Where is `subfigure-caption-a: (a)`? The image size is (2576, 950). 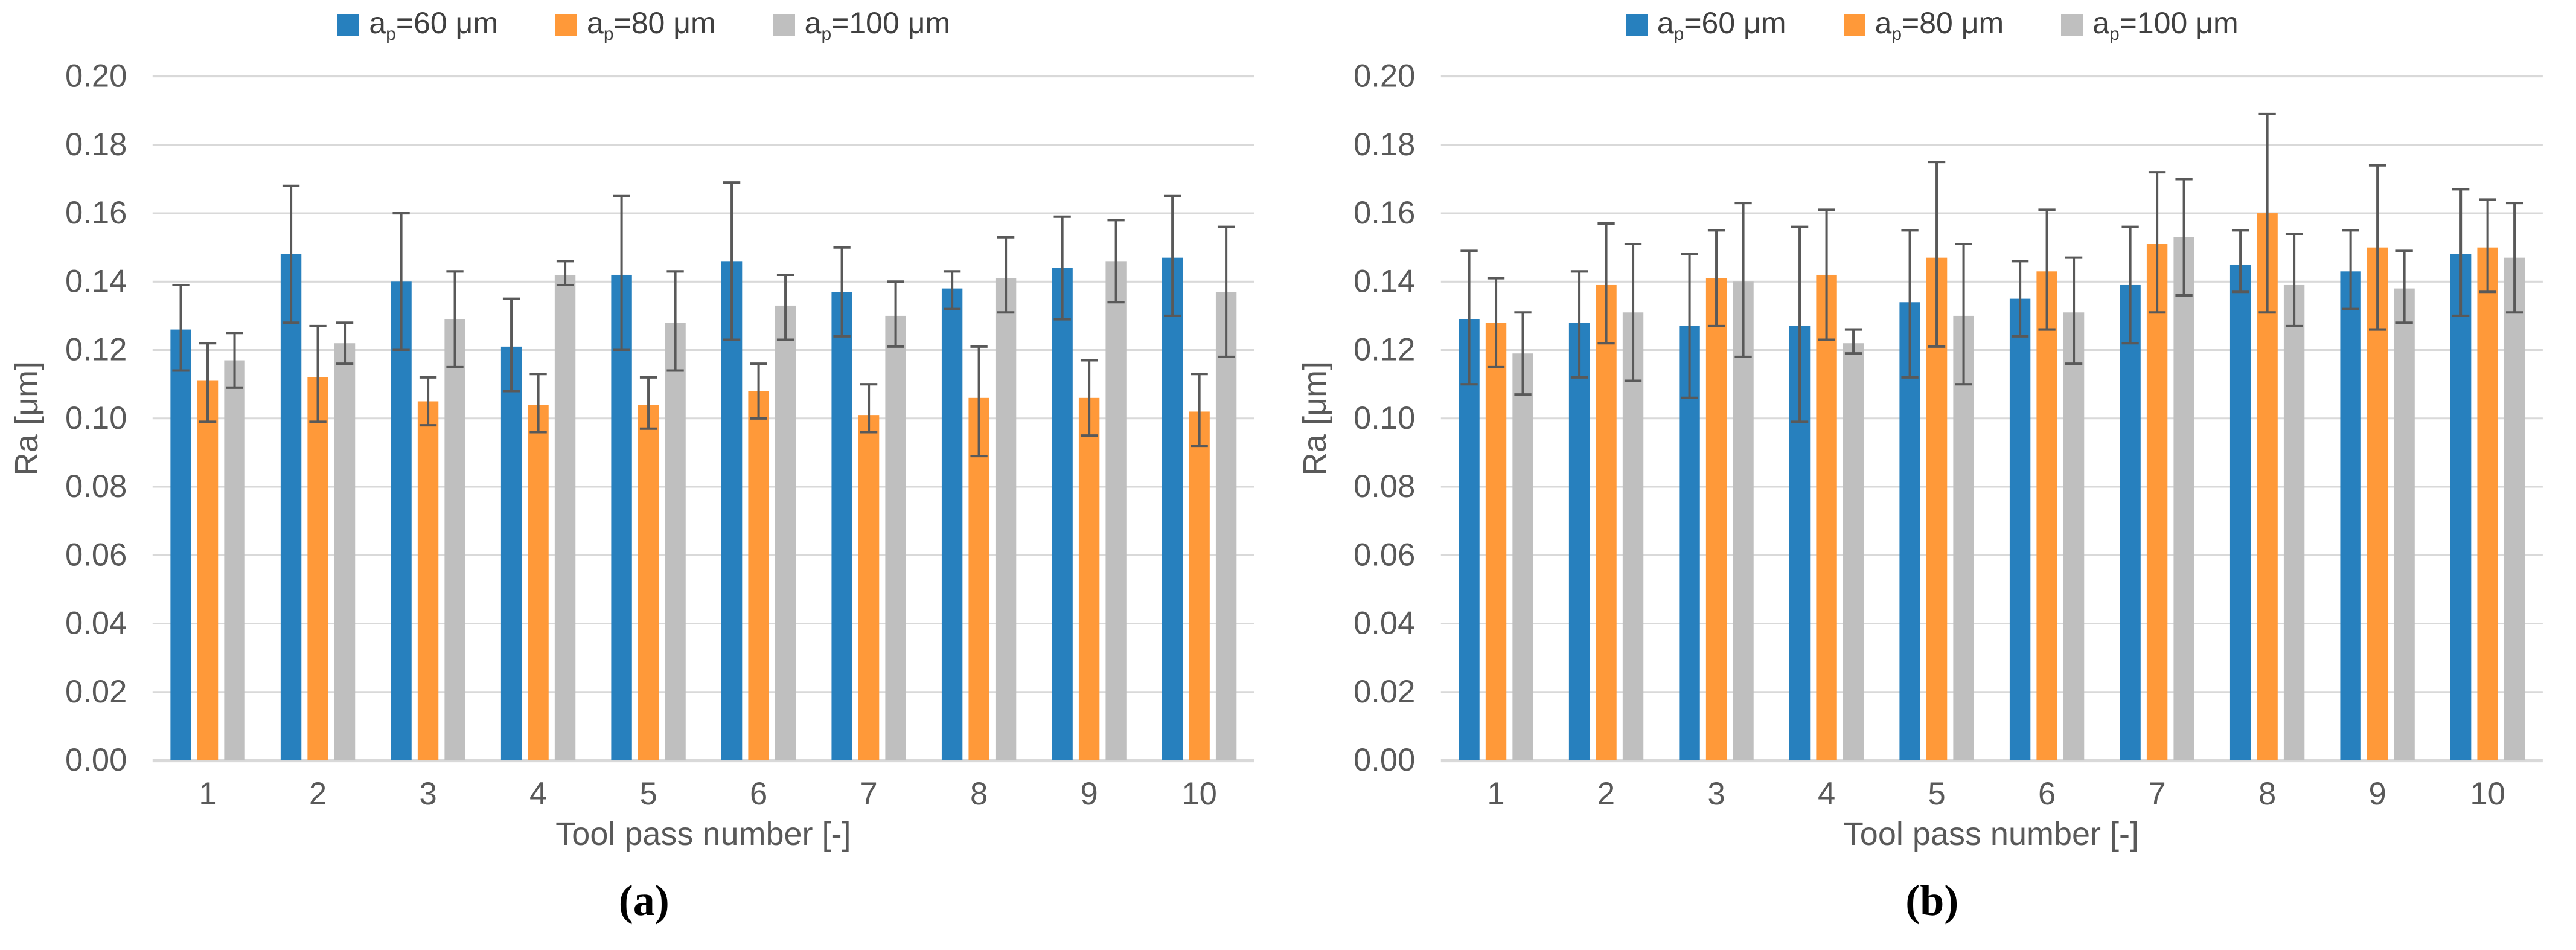 subfigure-caption-a: (a) is located at coordinates (644, 900).